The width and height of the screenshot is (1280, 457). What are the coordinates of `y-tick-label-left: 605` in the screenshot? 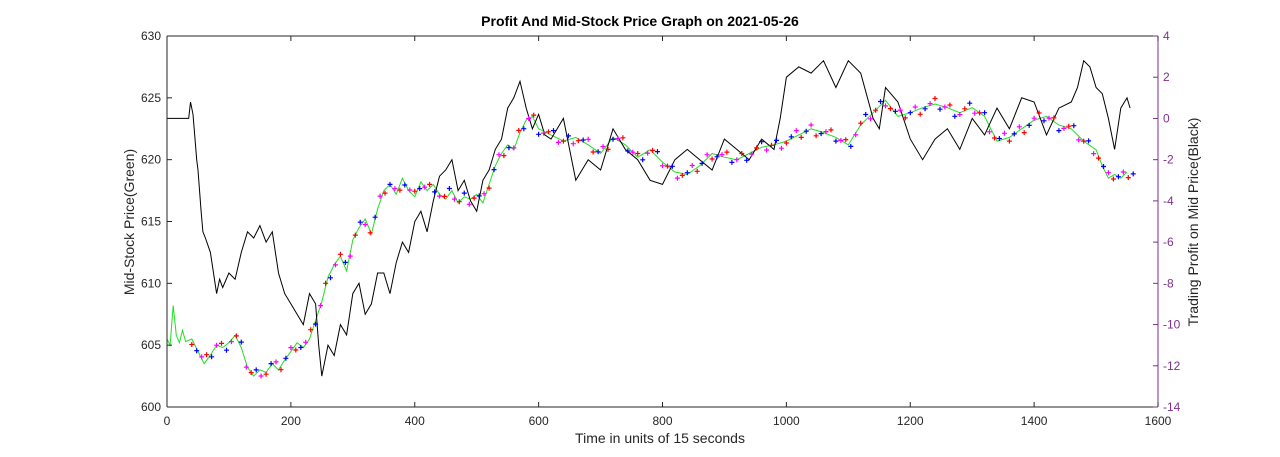 It's located at (151, 345).